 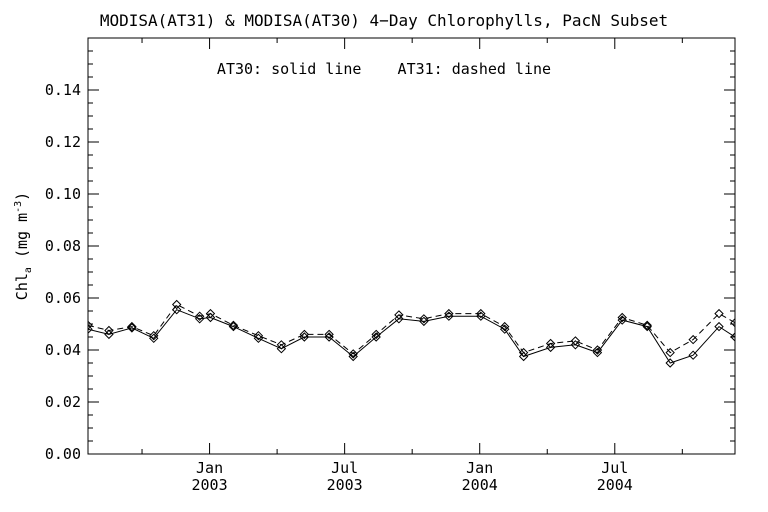 I want to click on y-tick-label: 0.02, so click(x=63, y=402).